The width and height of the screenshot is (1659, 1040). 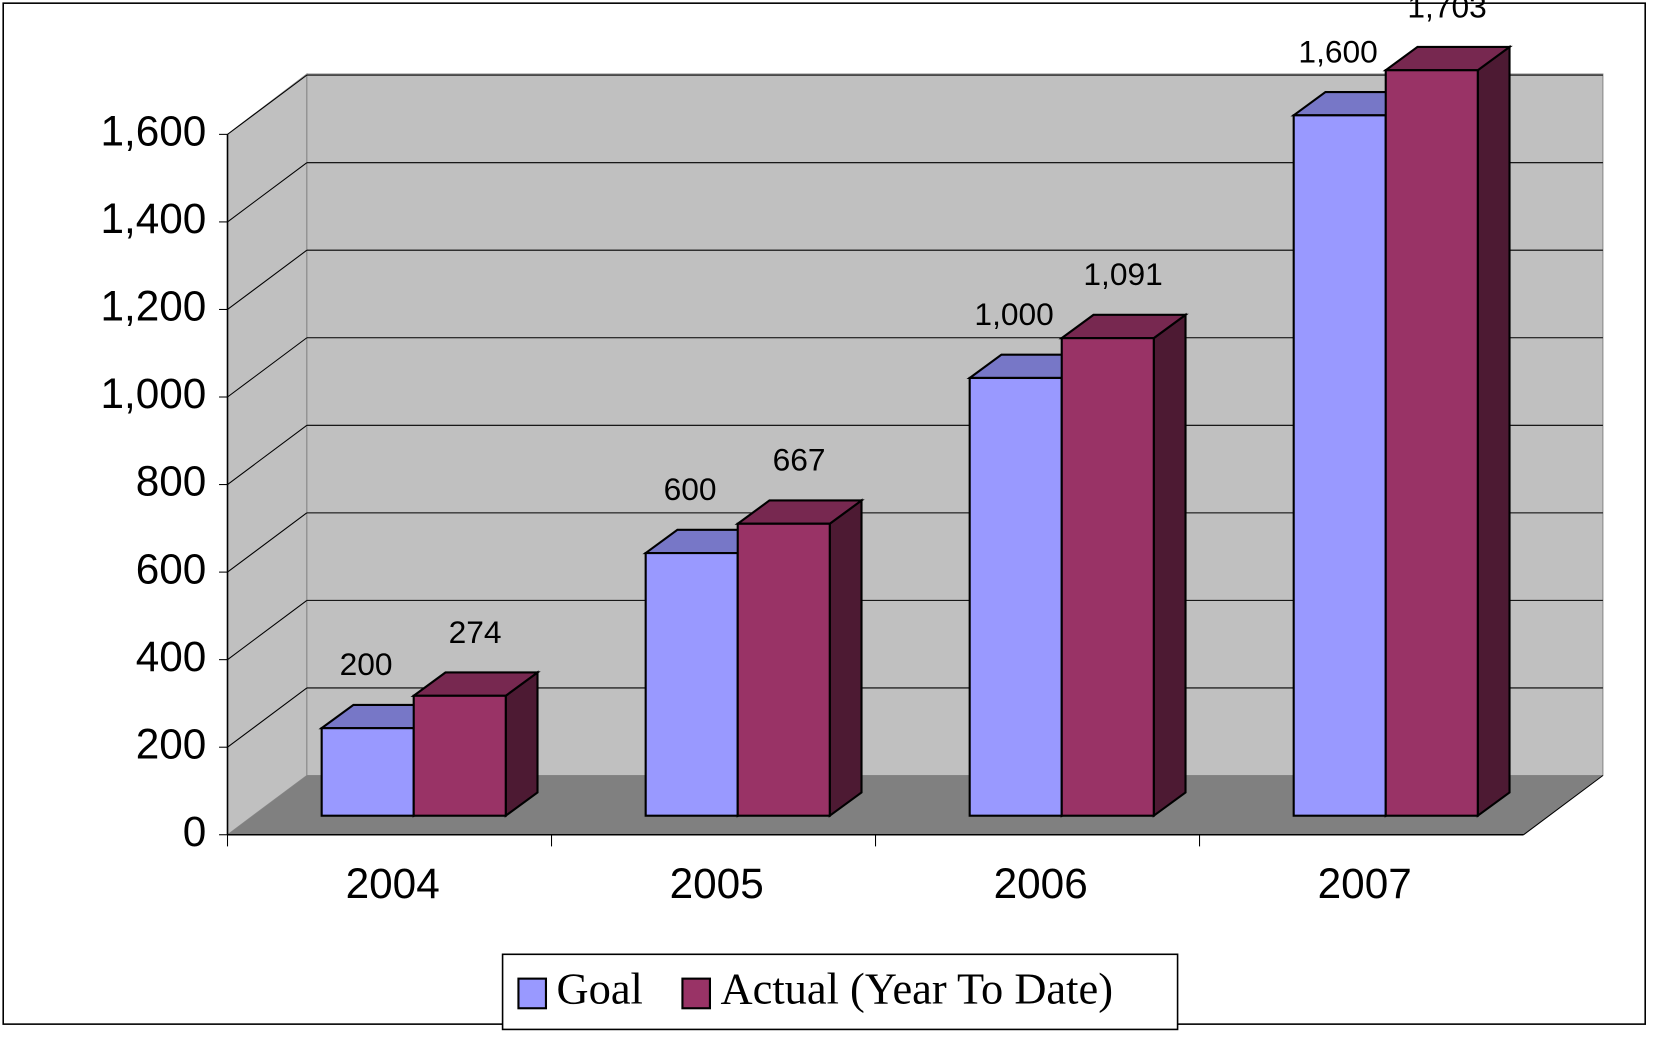 I want to click on value-label: 274, so click(x=475, y=632).